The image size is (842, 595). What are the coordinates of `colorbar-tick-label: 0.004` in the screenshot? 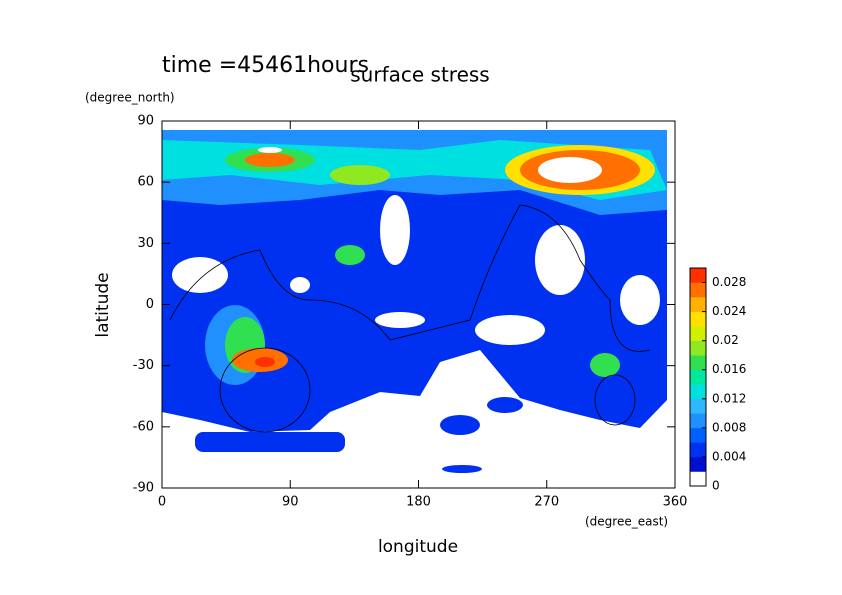 It's located at (729, 456).